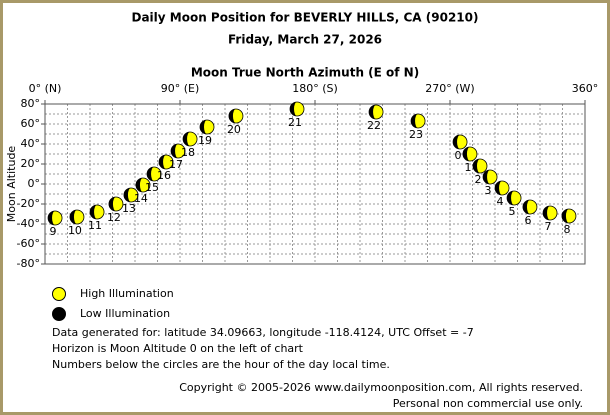 This screenshot has height=415, width=610. Describe the element at coordinates (95, 225) in the screenshot. I see `point-label: 11` at that location.